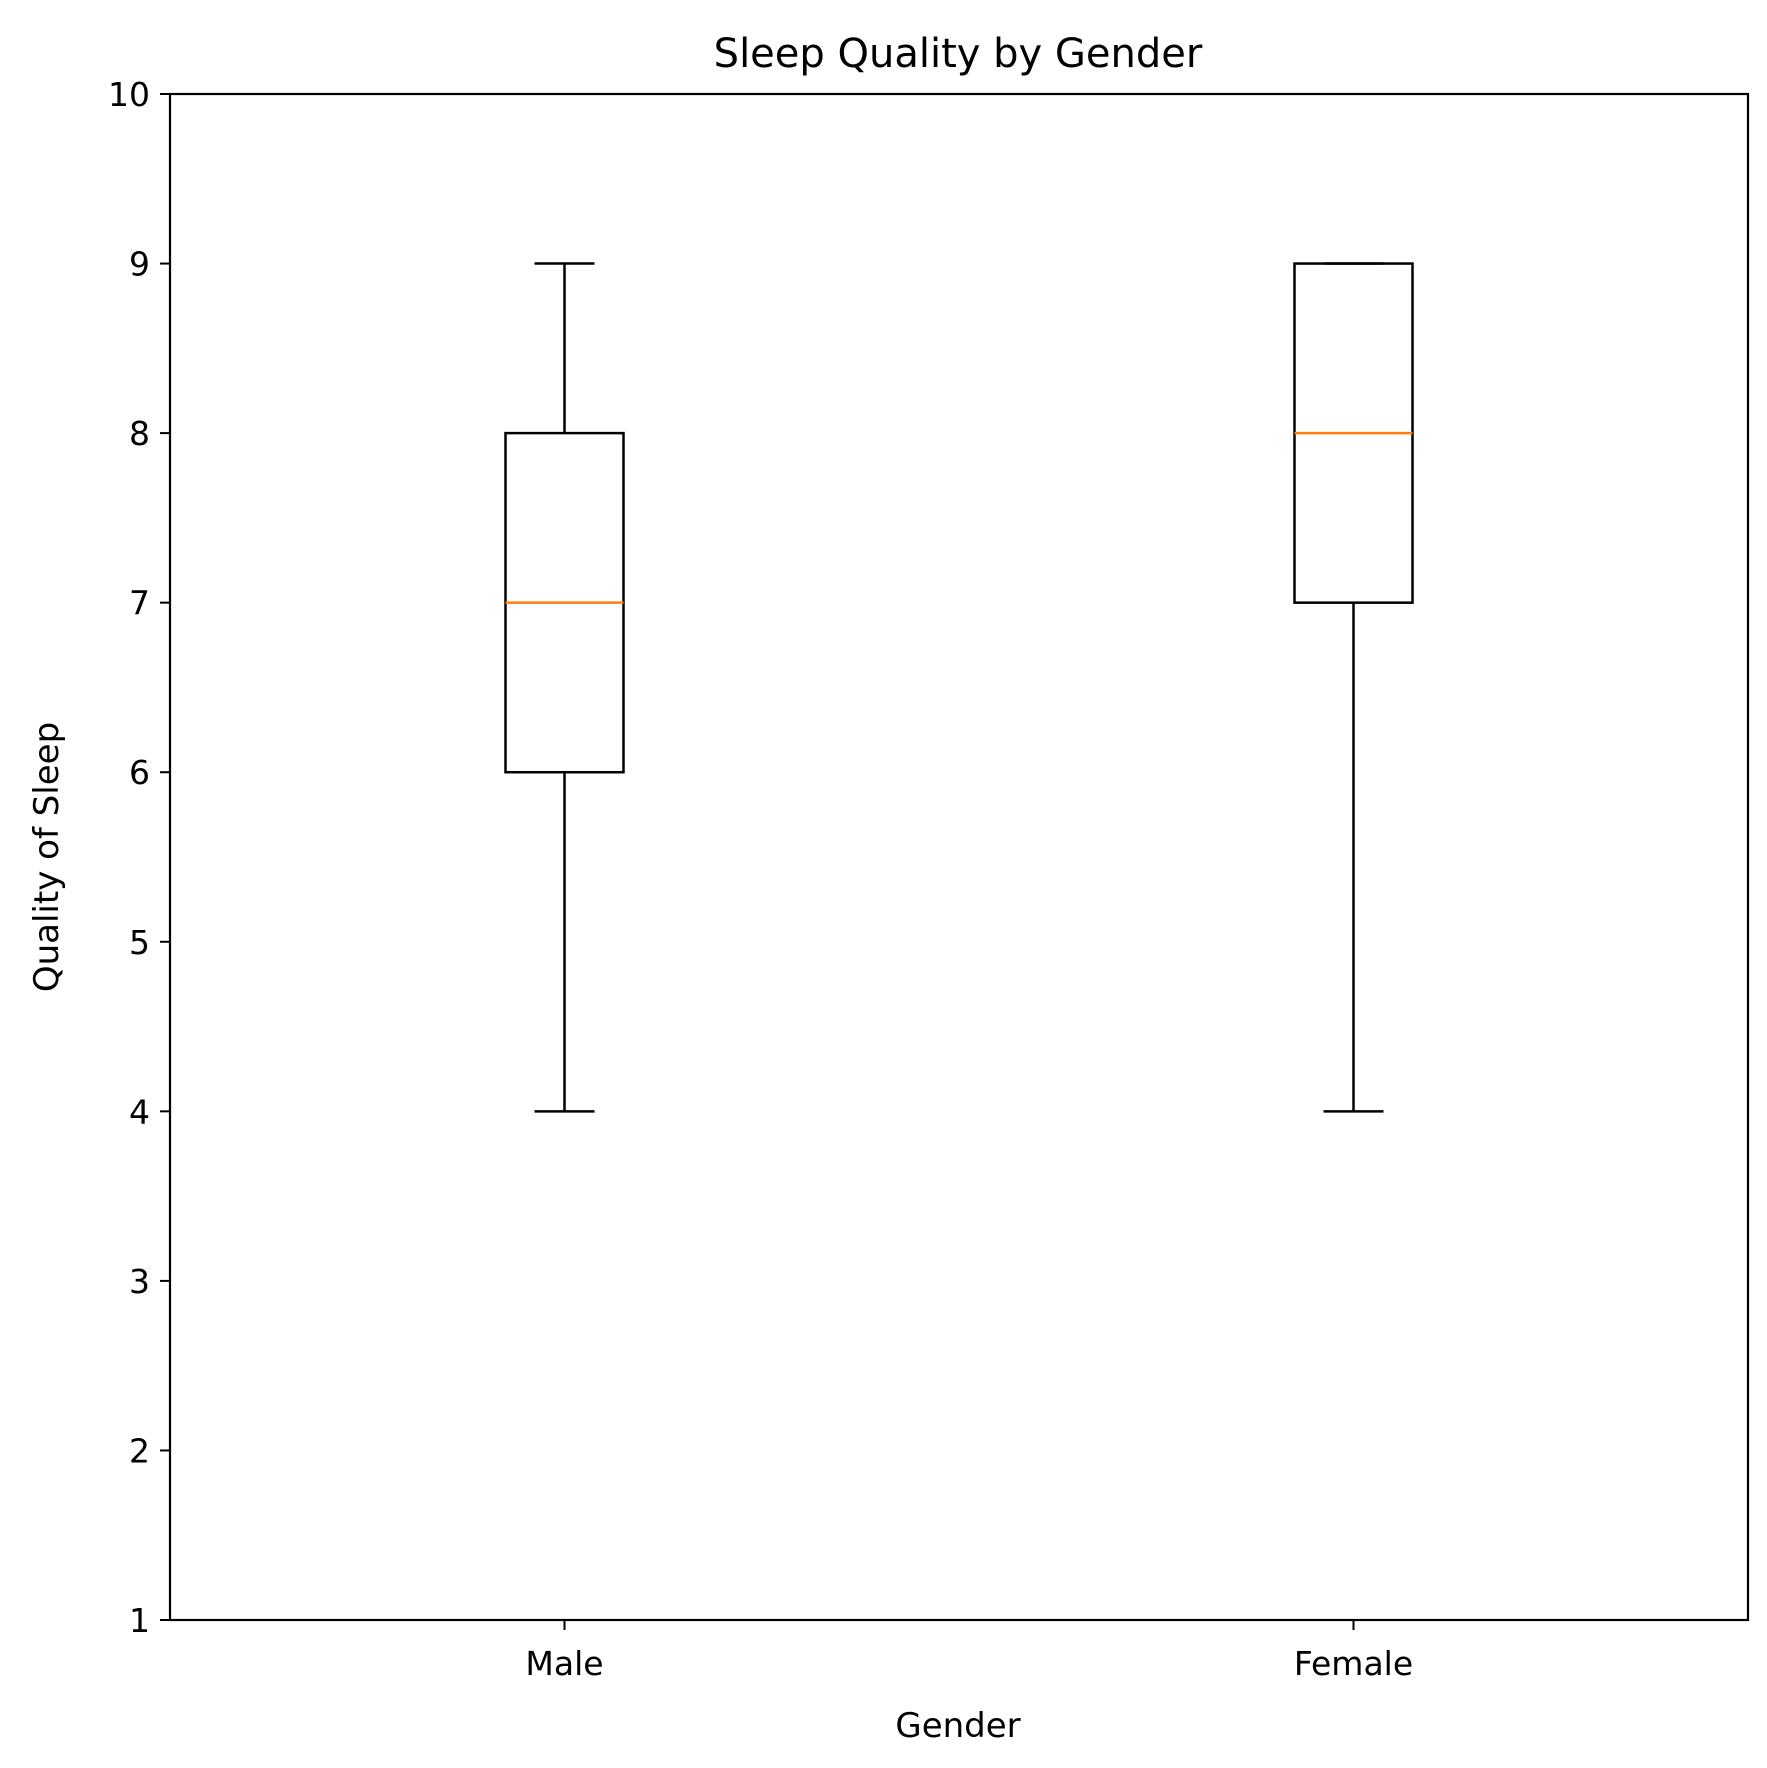 The width and height of the screenshot is (1767, 1768). What do you see at coordinates (139, 857) in the screenshot?
I see `y-axis: 1 2 3 4 5 6 7 8 9 10` at bounding box center [139, 857].